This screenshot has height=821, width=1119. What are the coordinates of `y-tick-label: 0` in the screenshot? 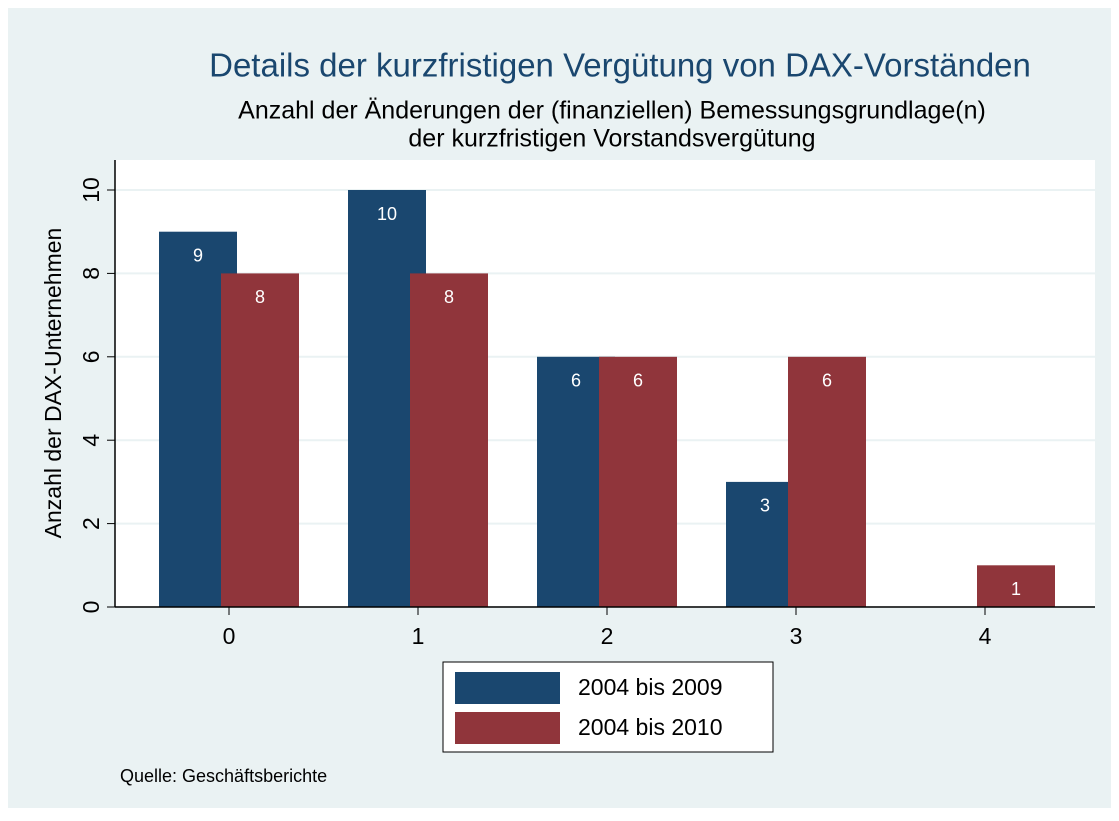 It's located at (91, 607).